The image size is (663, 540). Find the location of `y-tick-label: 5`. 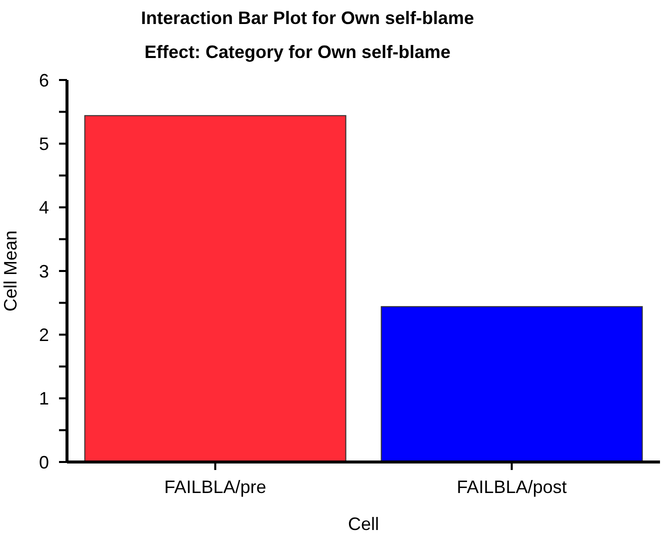

y-tick-label: 5 is located at coordinates (43, 144).